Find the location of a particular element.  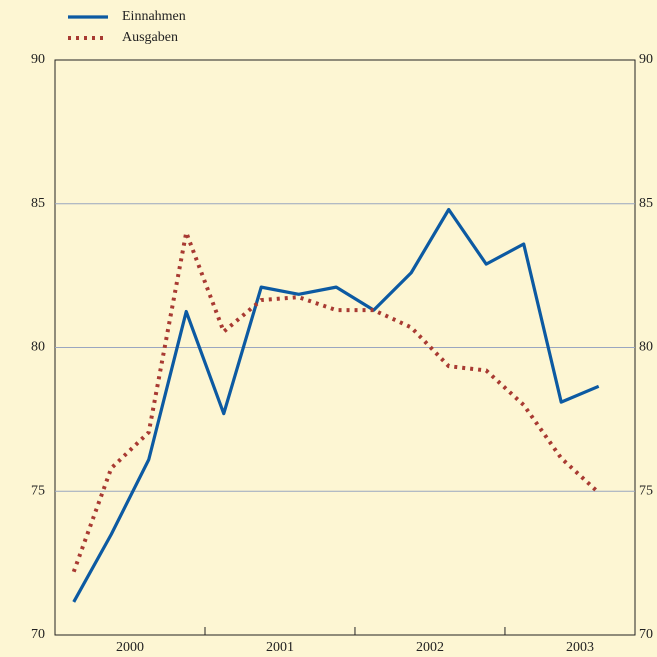

x-tick-label: 2000 is located at coordinates (130, 647).